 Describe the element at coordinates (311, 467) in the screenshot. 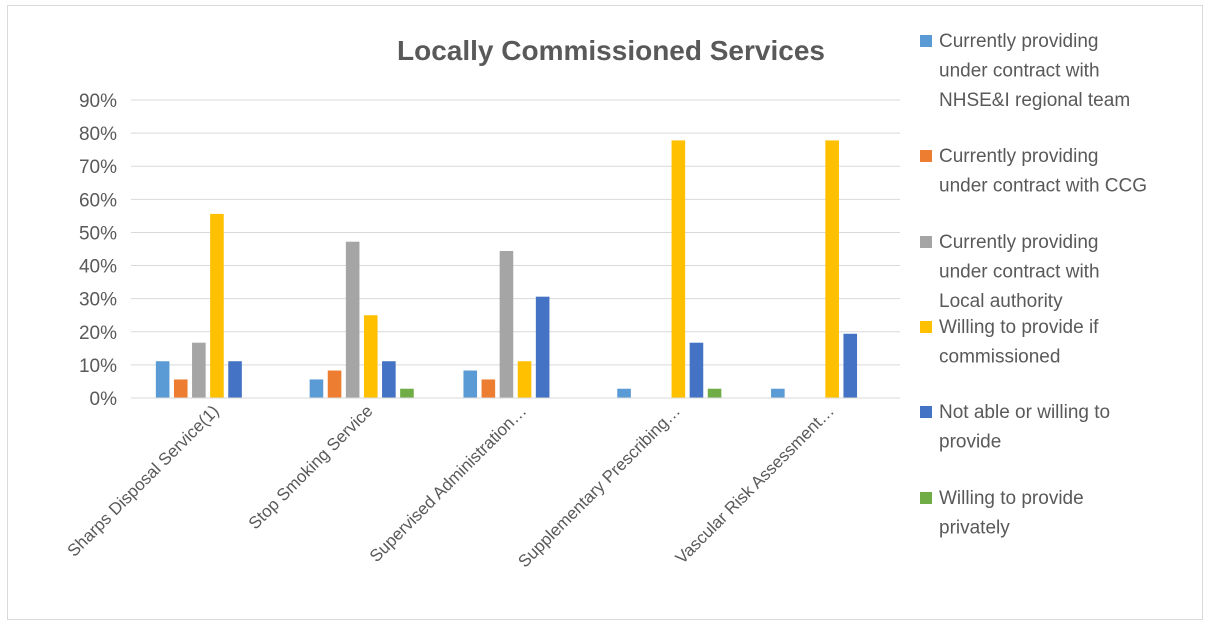

I see `x-category-label: Stop Smoking Service` at that location.